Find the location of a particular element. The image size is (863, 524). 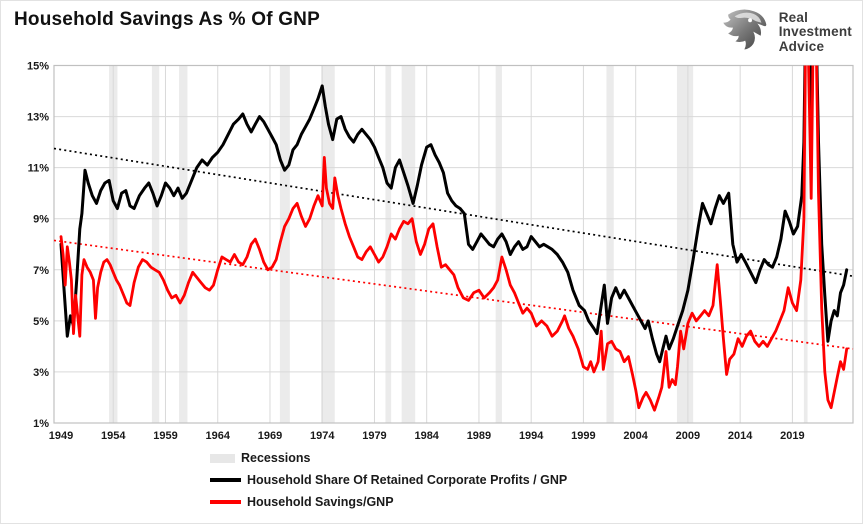

legend-item-recessions: Recessions is located at coordinates (388, 458).